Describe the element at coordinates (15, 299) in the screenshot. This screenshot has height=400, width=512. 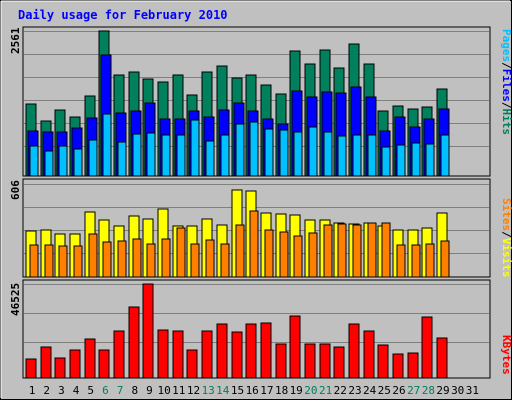
I see `y-max-label-kbytes: 46525` at that location.